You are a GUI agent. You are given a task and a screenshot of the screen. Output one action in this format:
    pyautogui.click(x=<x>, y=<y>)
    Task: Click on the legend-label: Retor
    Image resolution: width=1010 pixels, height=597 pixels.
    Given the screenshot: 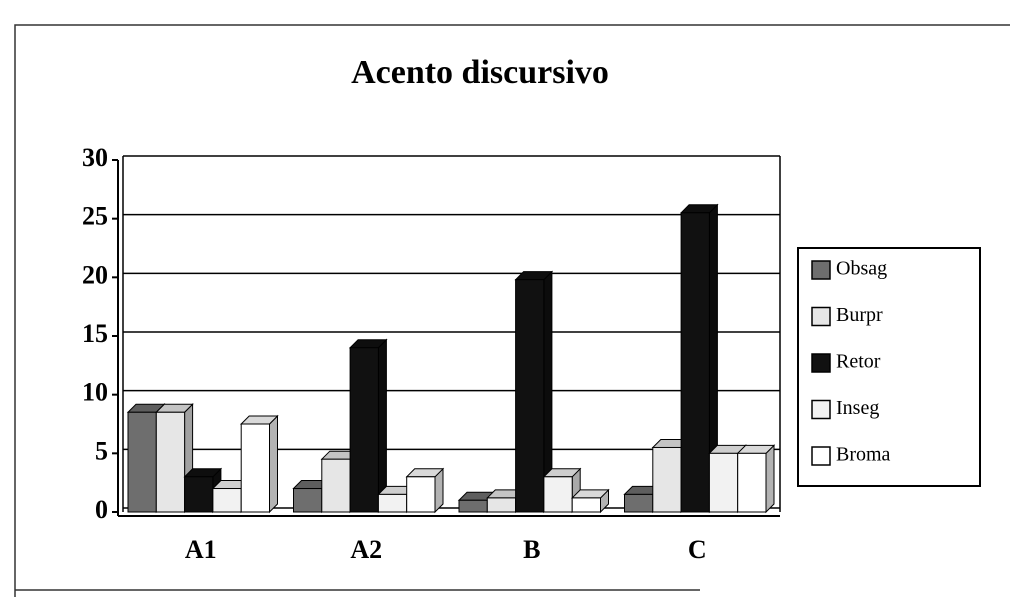 What is the action you would take?
    pyautogui.click(x=858, y=362)
    